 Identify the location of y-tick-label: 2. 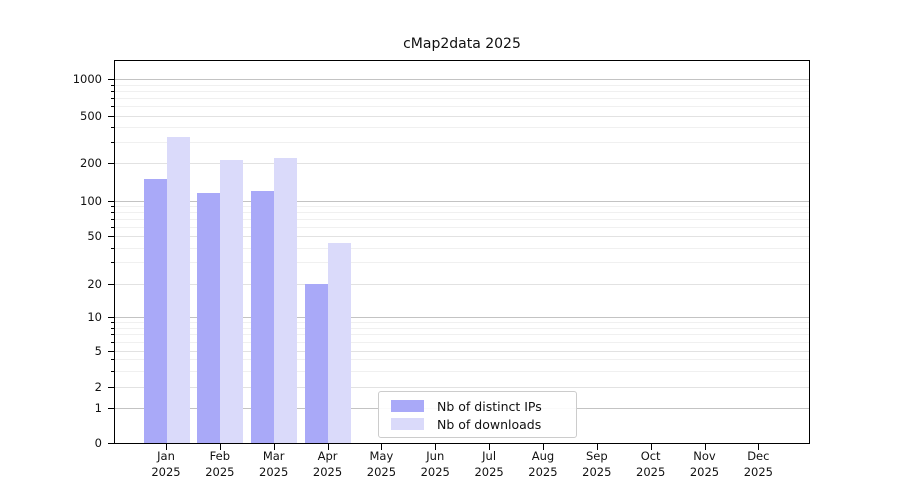
(98, 387).